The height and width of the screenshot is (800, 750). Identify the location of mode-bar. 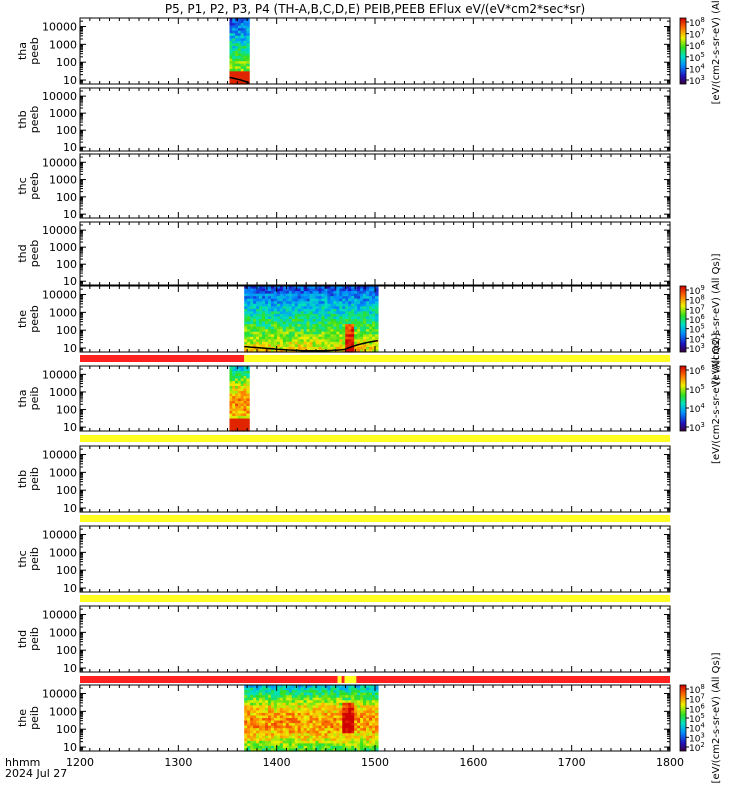
(375, 438).